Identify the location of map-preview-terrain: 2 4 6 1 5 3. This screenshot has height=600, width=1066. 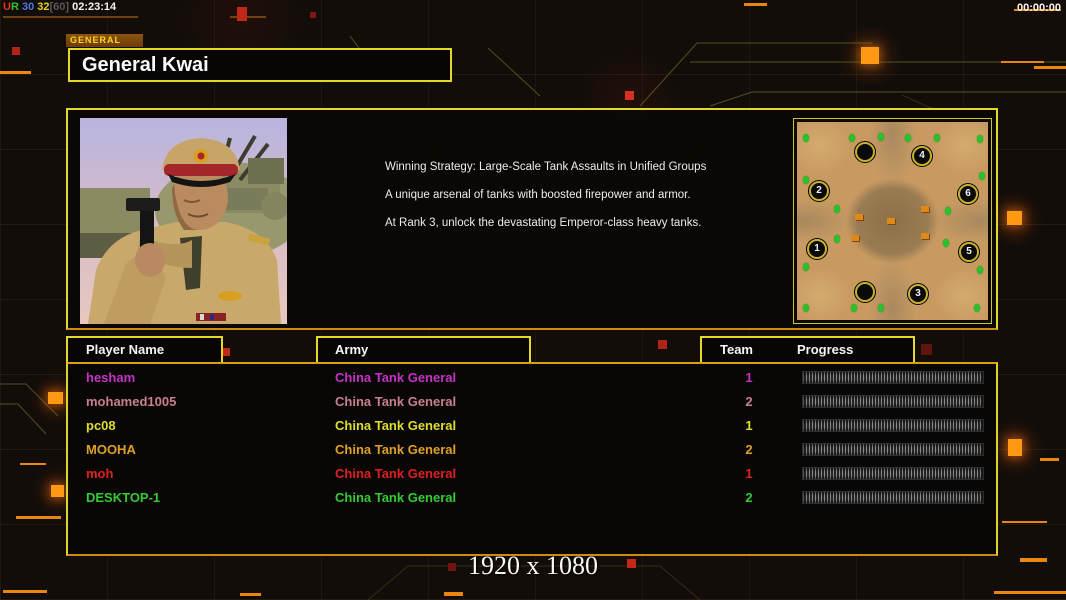
(892, 221).